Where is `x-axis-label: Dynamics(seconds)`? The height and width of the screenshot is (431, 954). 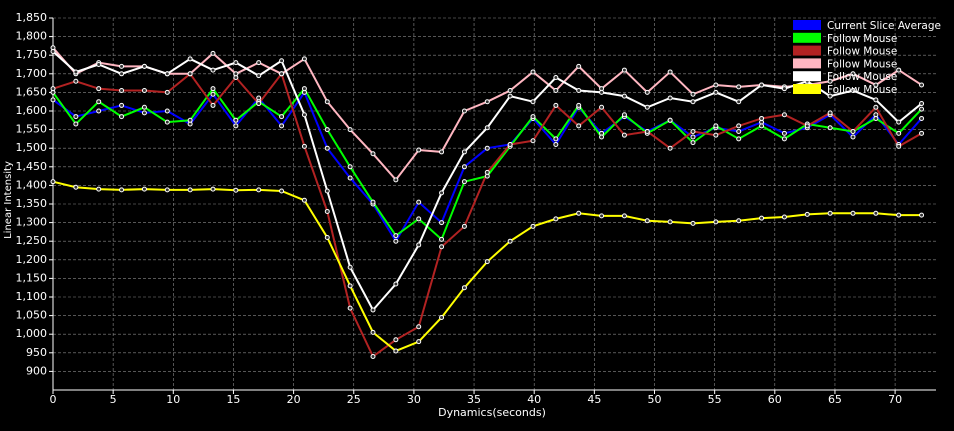
x-axis-label: Dynamics(seconds) is located at coordinates (492, 412).